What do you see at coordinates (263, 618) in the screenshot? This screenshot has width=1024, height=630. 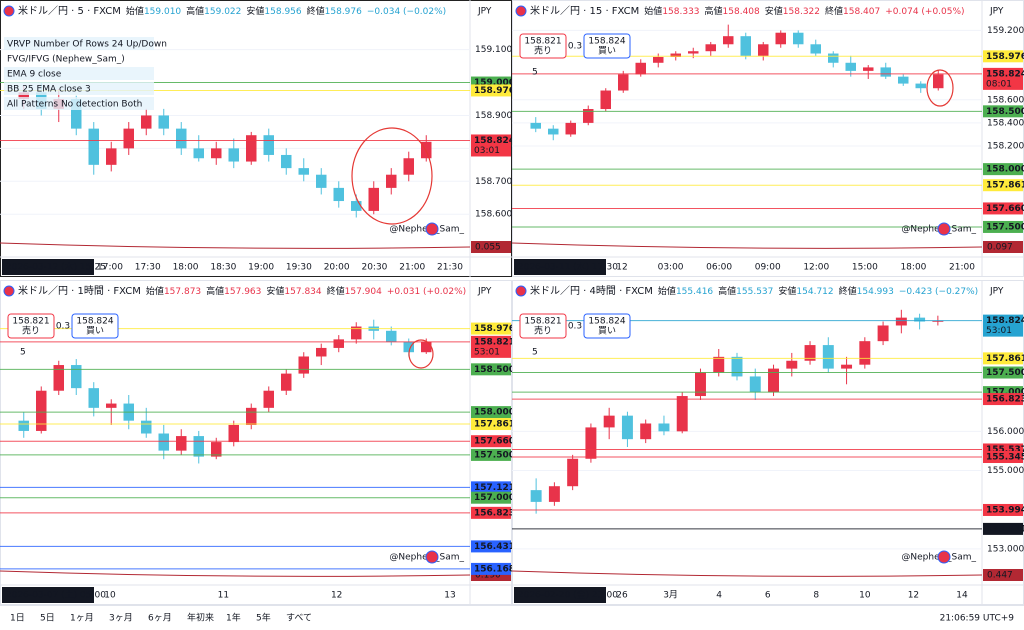 I see `range-button: 5年` at bounding box center [263, 618].